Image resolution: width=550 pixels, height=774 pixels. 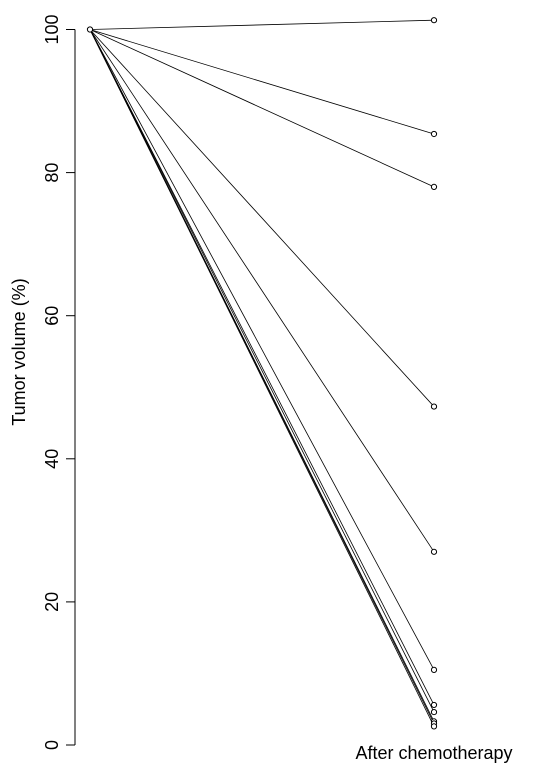 I want to click on y-tick-label-20: 20, so click(x=52, y=602).